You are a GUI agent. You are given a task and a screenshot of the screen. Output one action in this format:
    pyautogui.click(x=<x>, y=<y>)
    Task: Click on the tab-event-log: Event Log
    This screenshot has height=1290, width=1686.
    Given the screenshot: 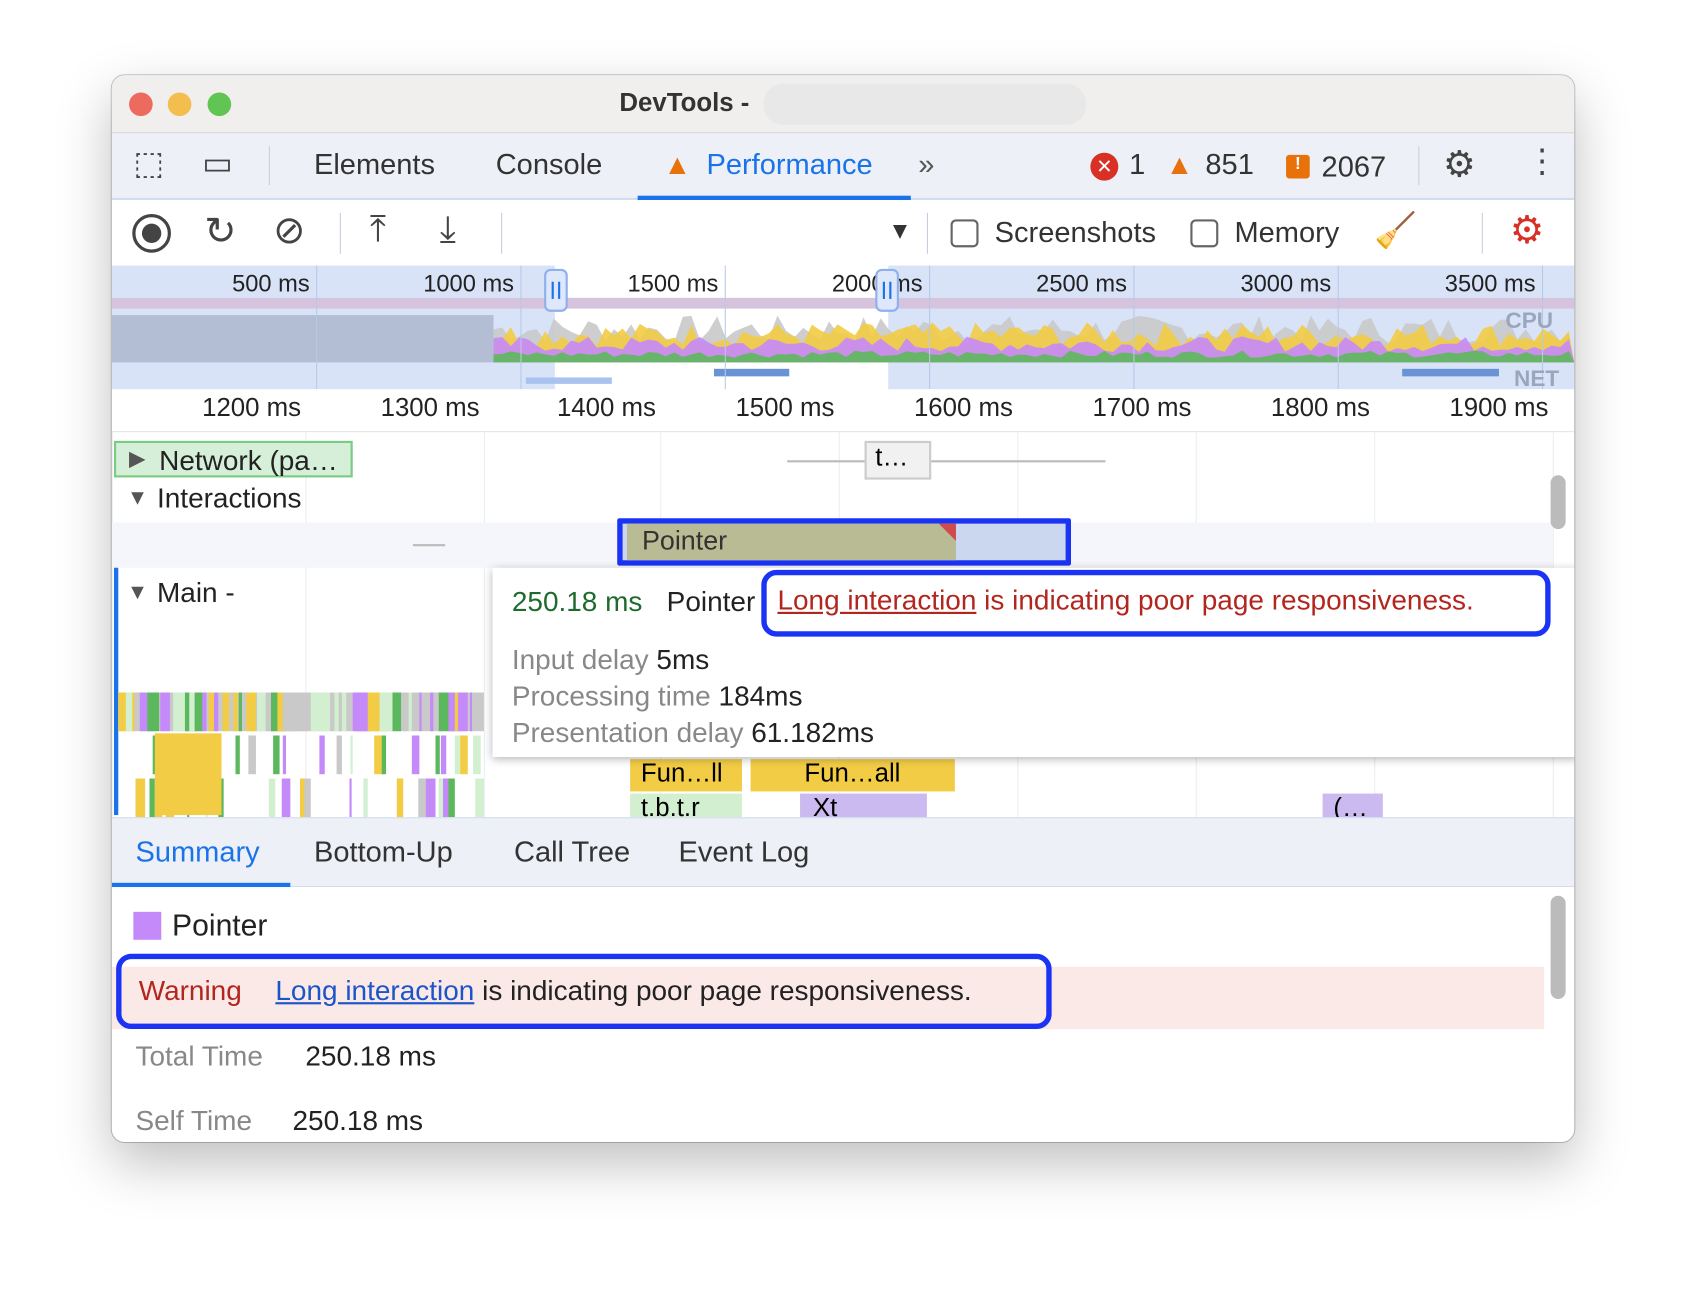 What is the action you would take?
    pyautogui.click(x=744, y=851)
    